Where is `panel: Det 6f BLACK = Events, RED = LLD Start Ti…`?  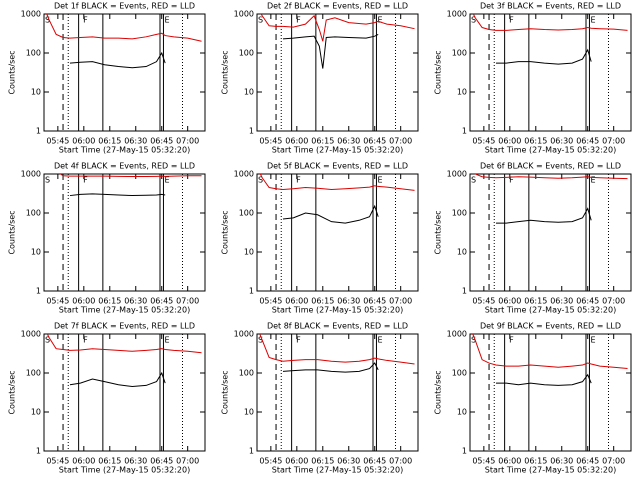 panel: Det 6f BLACK = Events, RED = LLD Start Ti… is located at coordinates (533, 238).